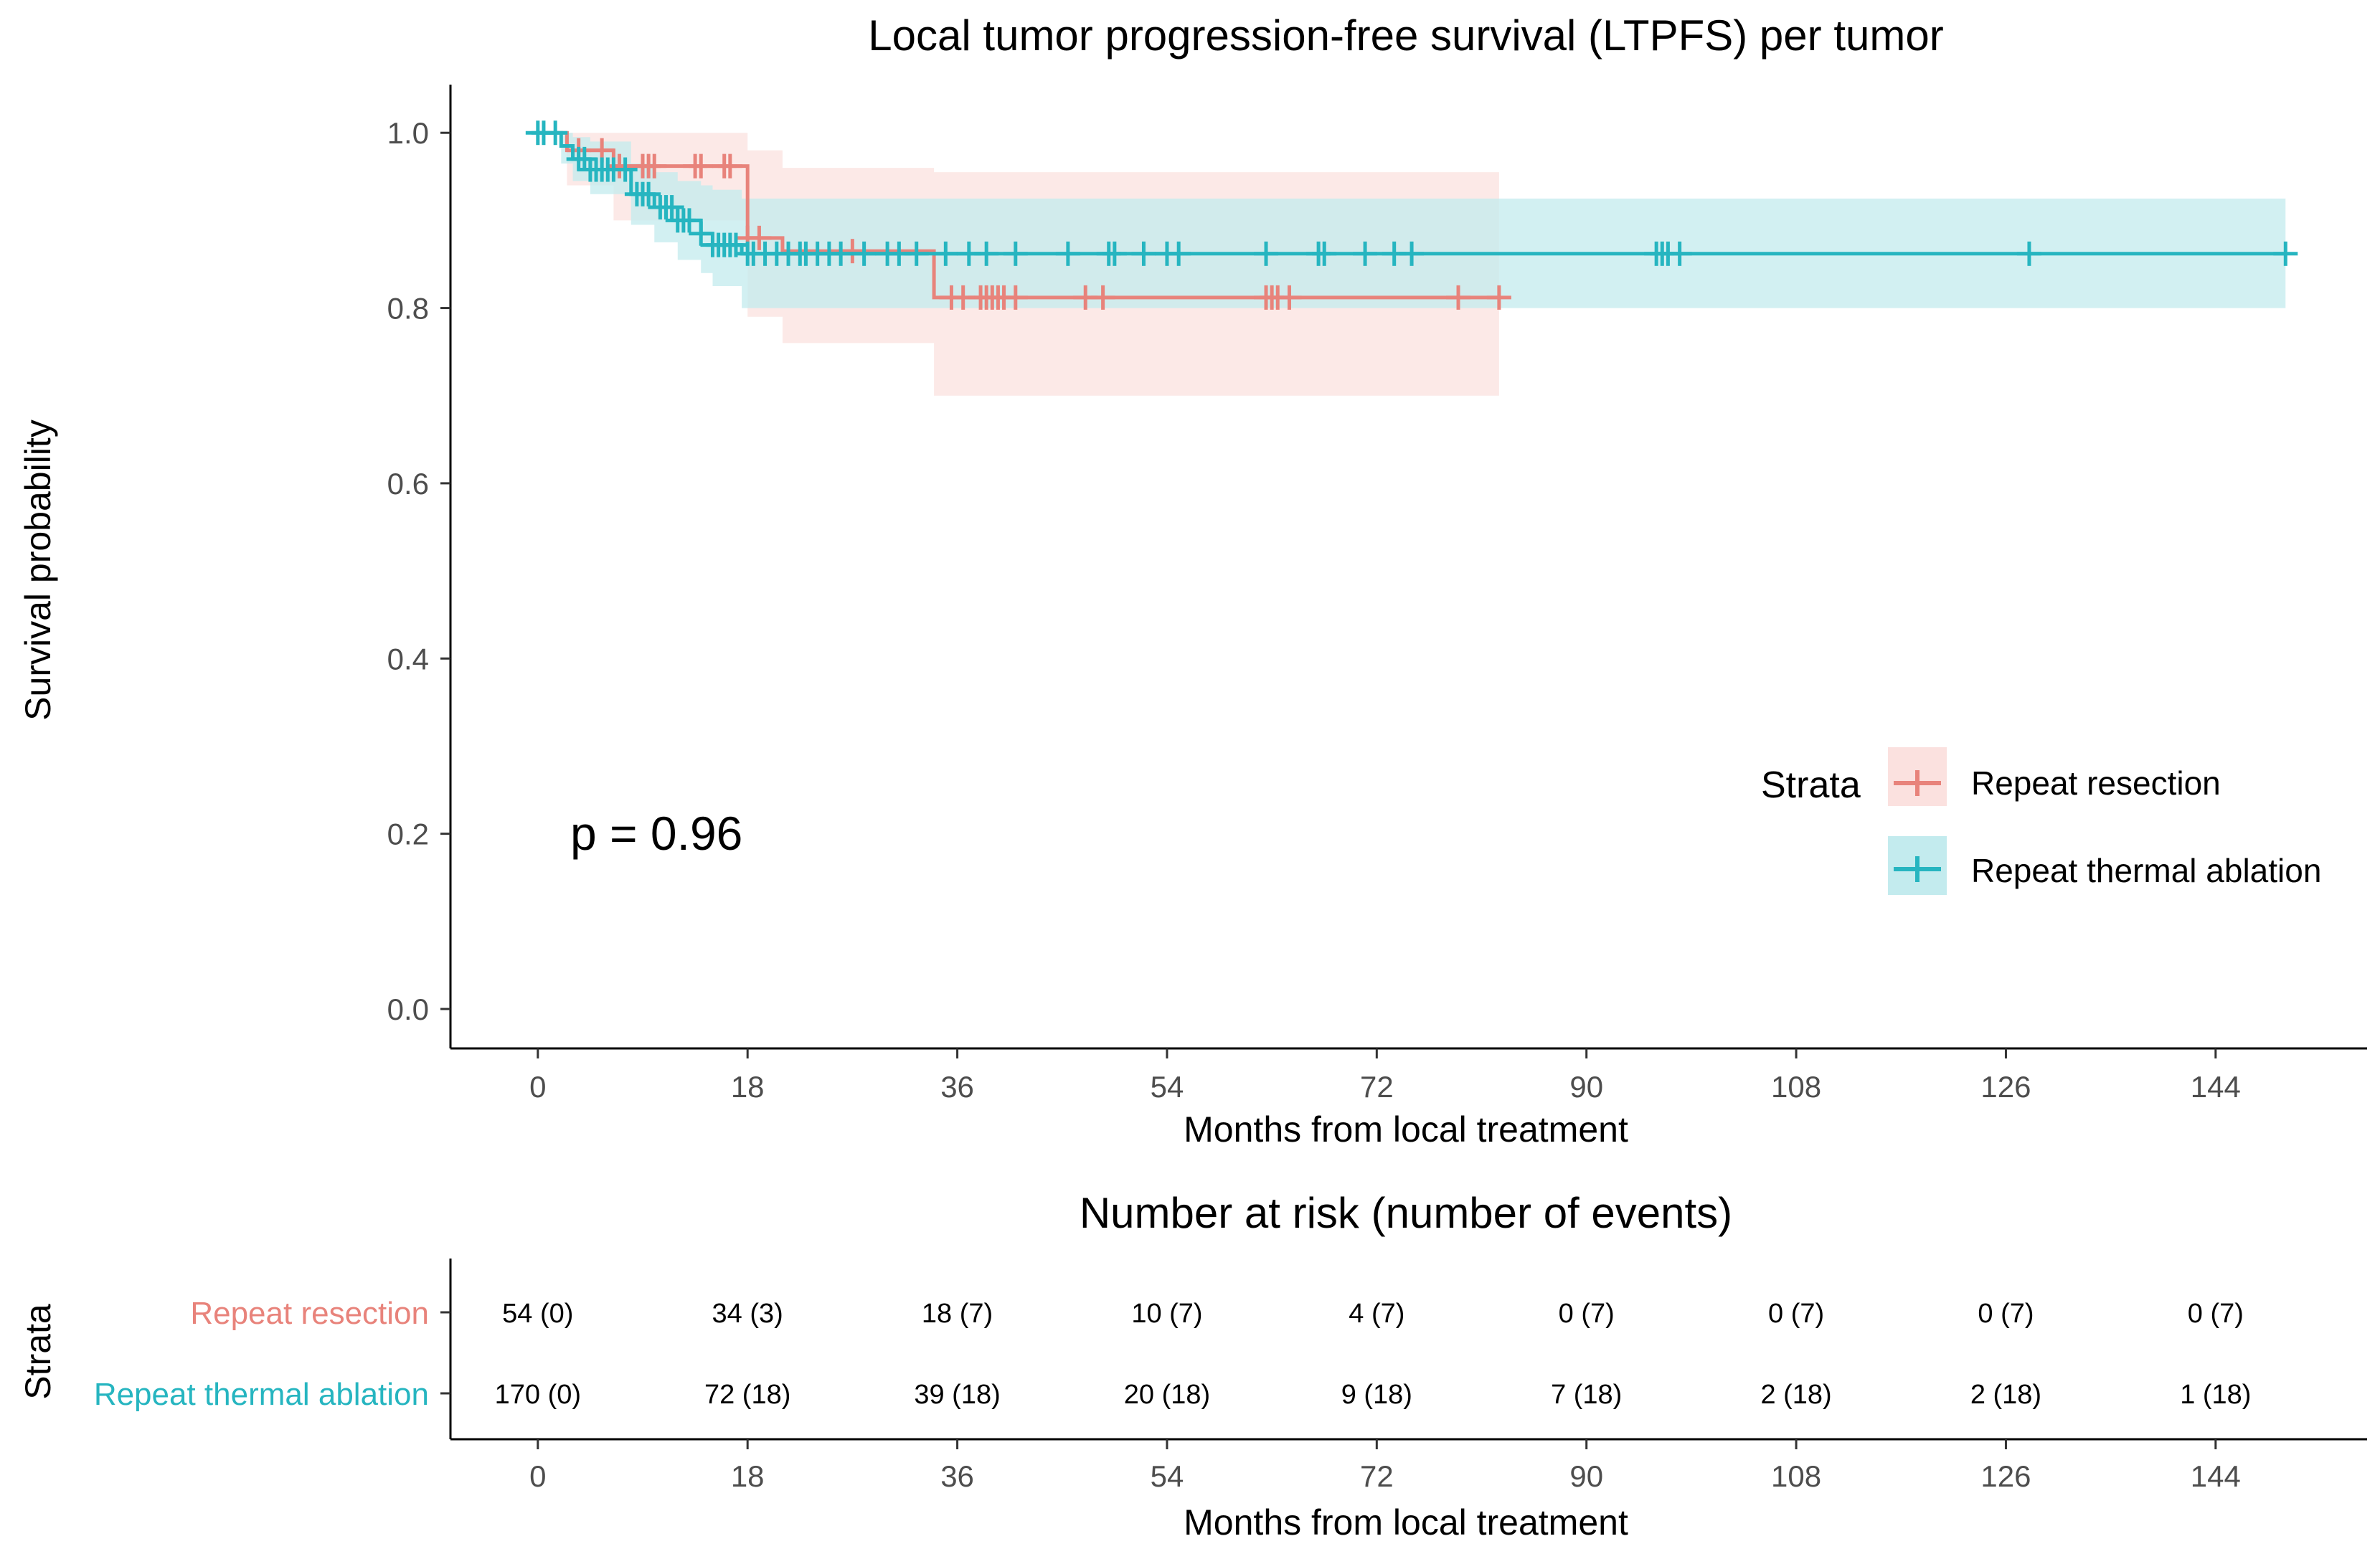  What do you see at coordinates (2146, 870) in the screenshot?
I see `legend-label-ablation: Repeat thermal ablation` at bounding box center [2146, 870].